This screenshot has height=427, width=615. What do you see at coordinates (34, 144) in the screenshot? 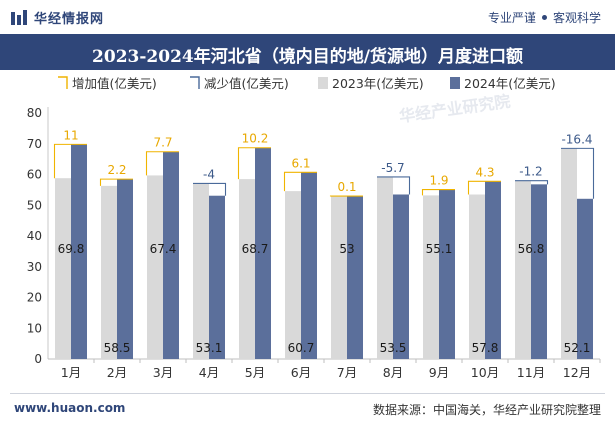
I see `y-tick-label: 70` at bounding box center [34, 144].